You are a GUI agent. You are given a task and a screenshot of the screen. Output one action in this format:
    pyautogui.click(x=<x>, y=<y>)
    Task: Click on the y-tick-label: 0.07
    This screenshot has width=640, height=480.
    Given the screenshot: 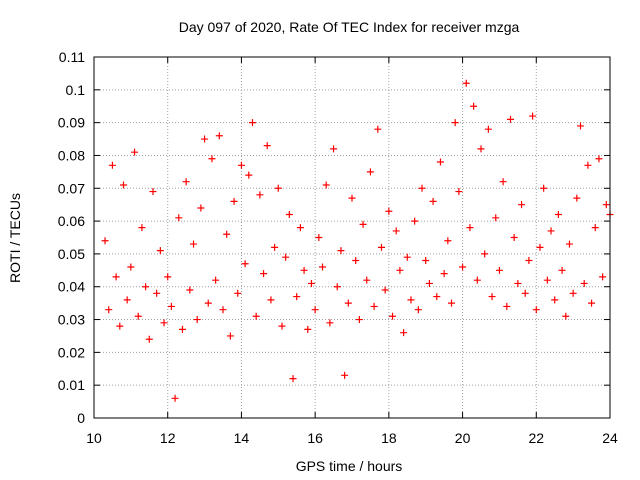 What is the action you would take?
    pyautogui.click(x=71, y=188)
    